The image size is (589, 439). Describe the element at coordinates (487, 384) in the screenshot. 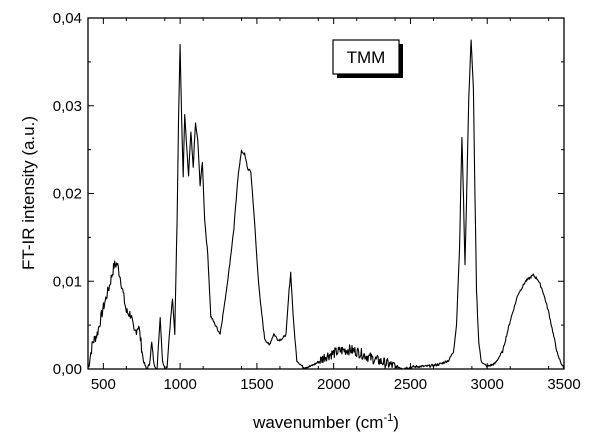

I see `x-tick-label: 3000` at that location.